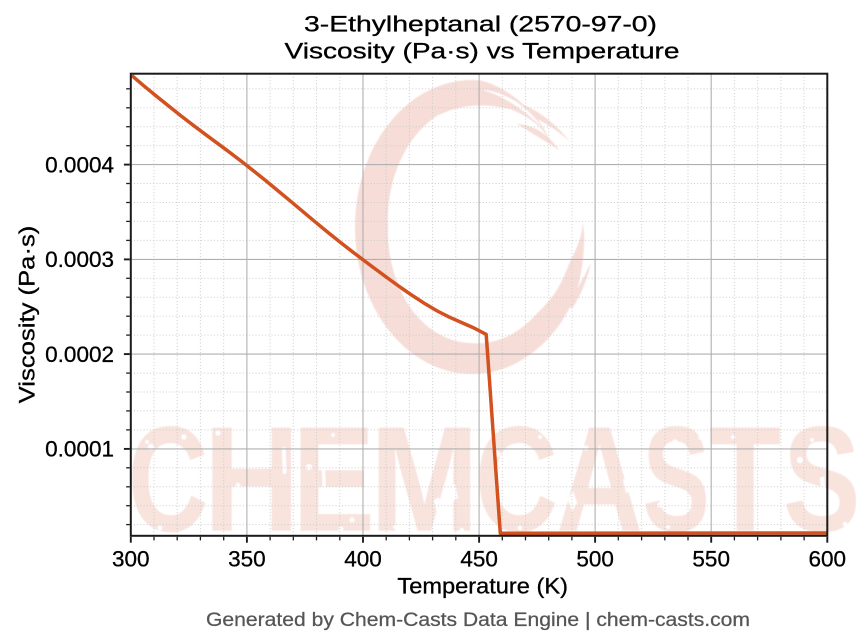 The height and width of the screenshot is (644, 863). Describe the element at coordinates (27, 315) in the screenshot. I see `svg-text: Viscosity (Pa·s)` at that location.